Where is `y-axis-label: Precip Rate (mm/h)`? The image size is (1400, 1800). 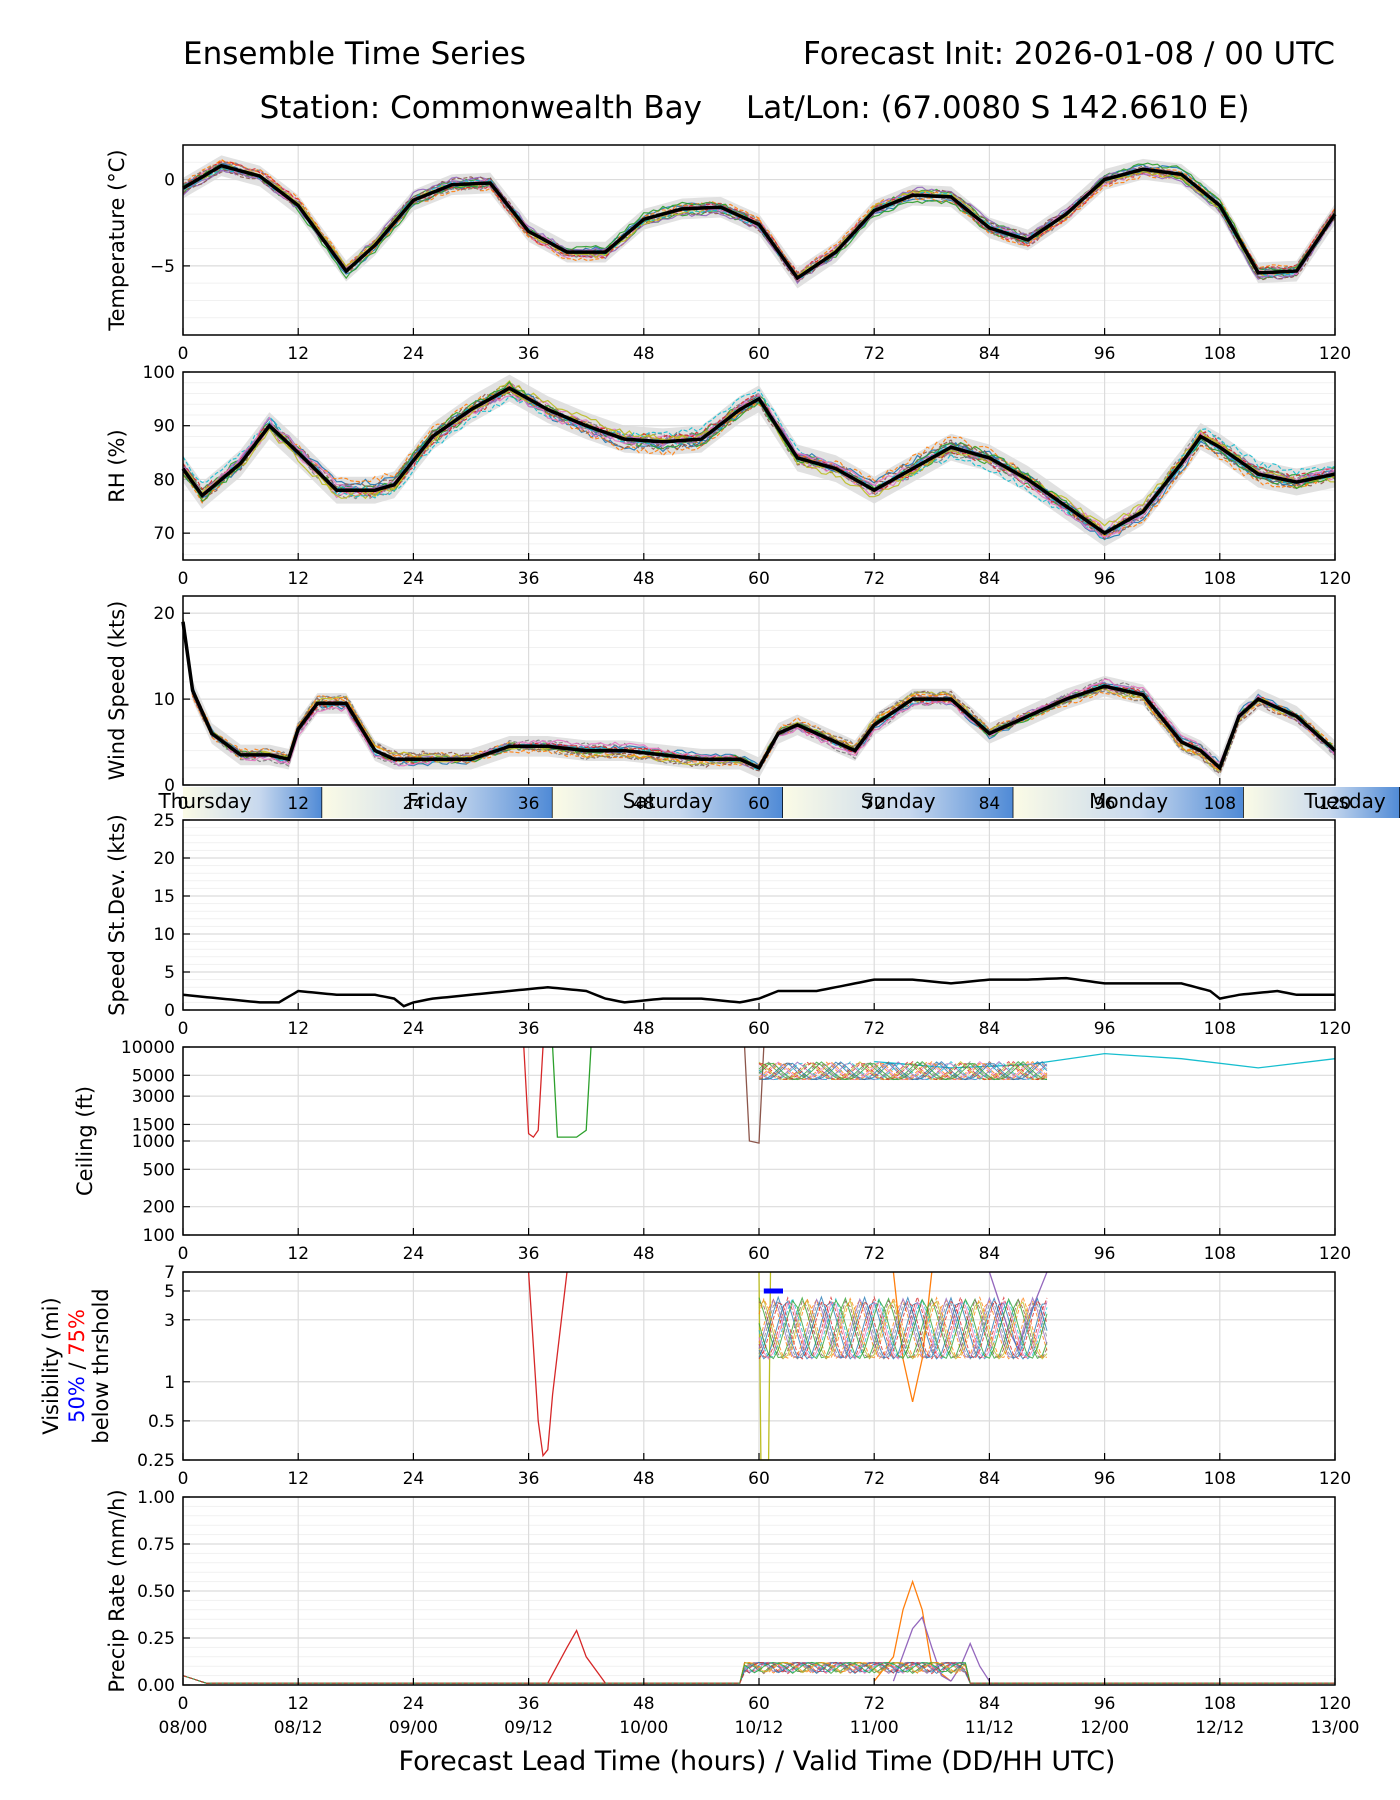 y-axis-label: Precip Rate (mm/h) is located at coordinates (117, 1590).